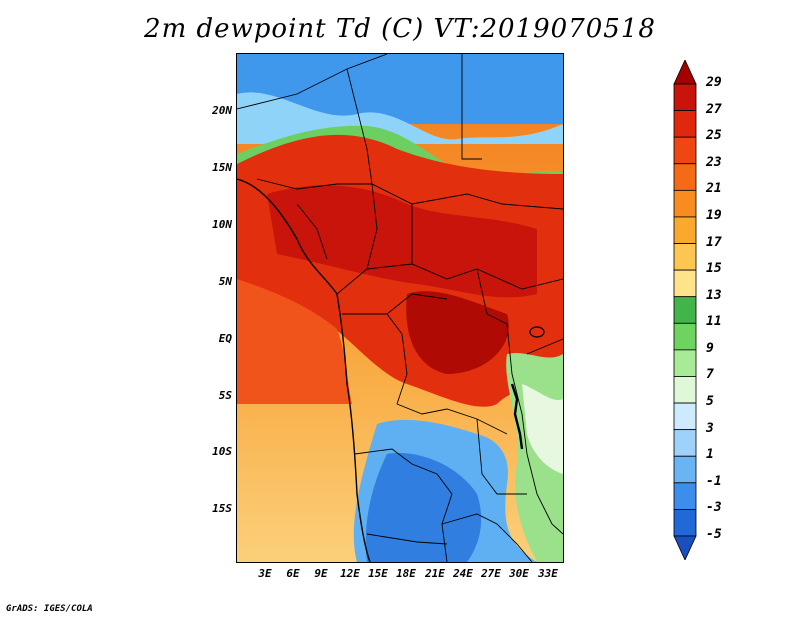  I want to click on lat-label: EQ, so click(225, 338).